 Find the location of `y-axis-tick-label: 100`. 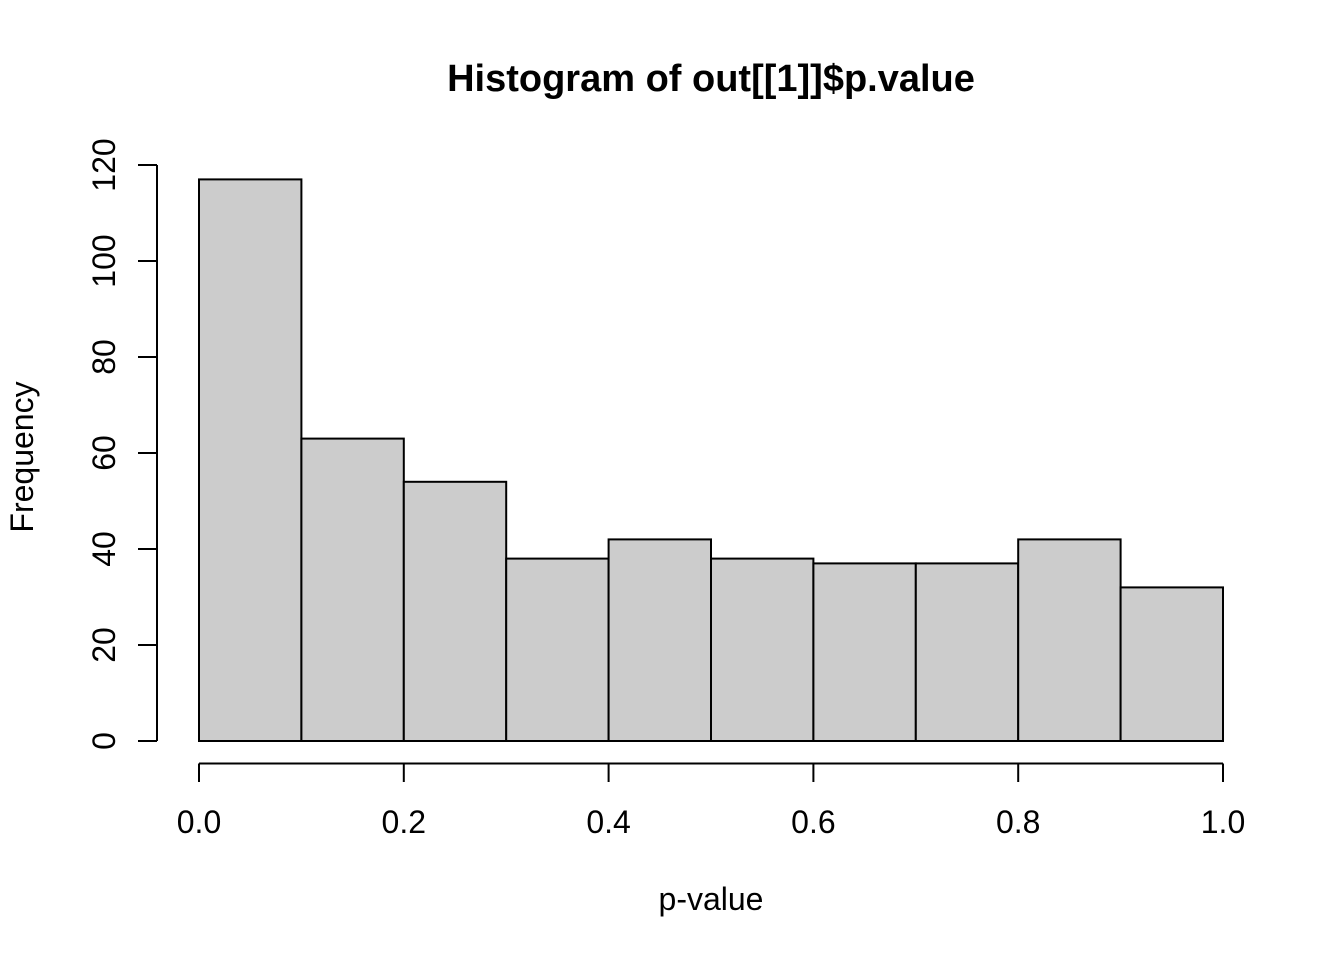

y-axis-tick-label: 100 is located at coordinates (104, 260).